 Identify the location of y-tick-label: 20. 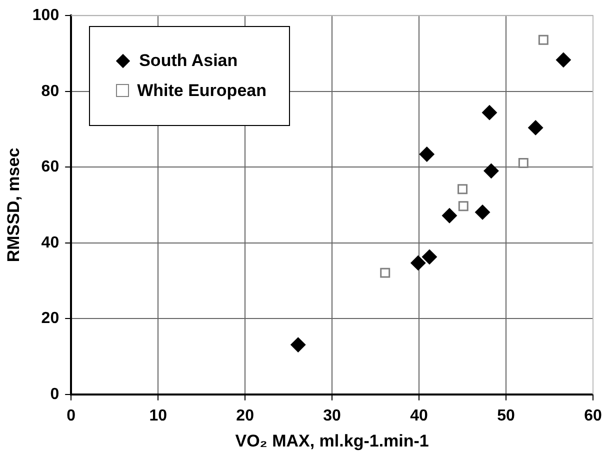
(50, 319).